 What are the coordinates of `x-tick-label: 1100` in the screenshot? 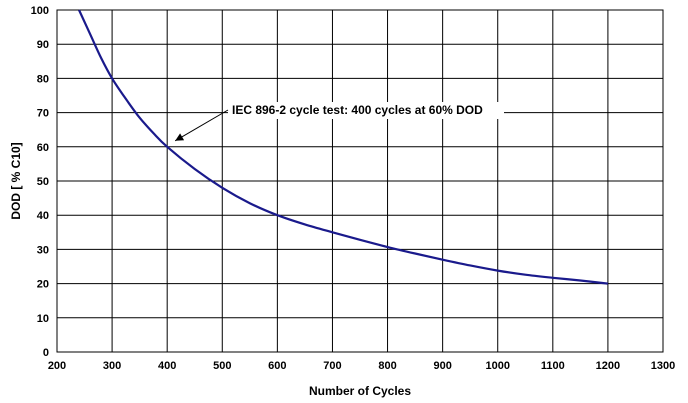 It's located at (553, 366).